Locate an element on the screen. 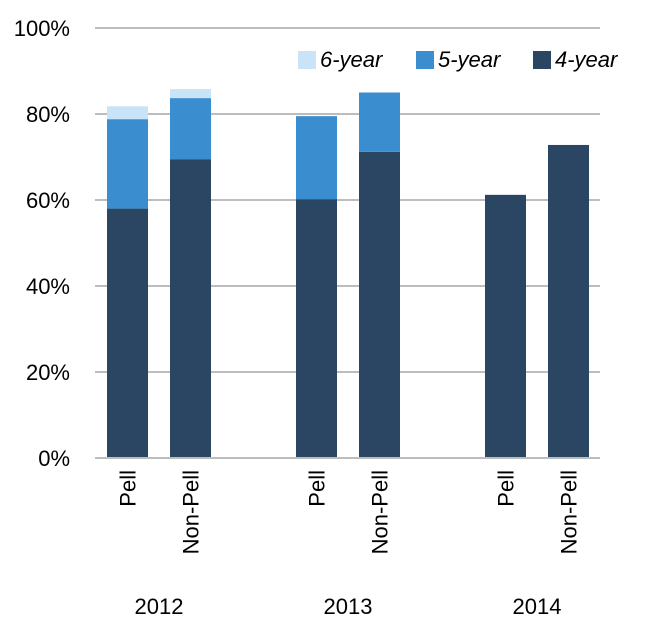  y-tick-label: 80% is located at coordinates (48, 114).